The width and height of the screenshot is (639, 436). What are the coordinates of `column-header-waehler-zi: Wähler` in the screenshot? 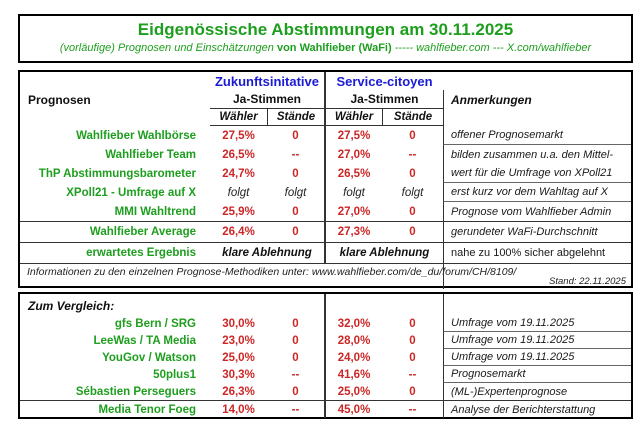 It's located at (238, 117).